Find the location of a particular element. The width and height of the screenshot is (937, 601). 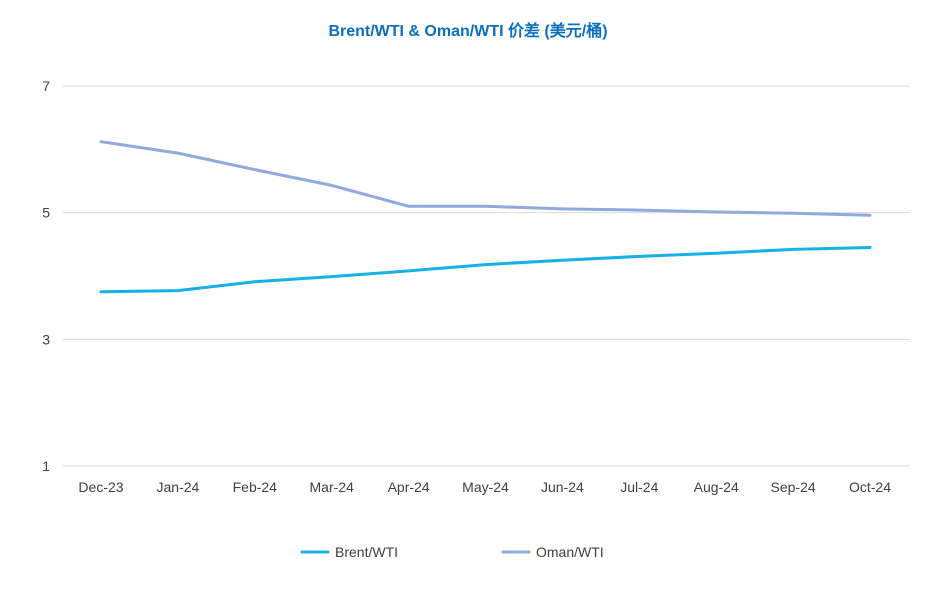

x-tick-label: Oct-24 is located at coordinates (870, 487).